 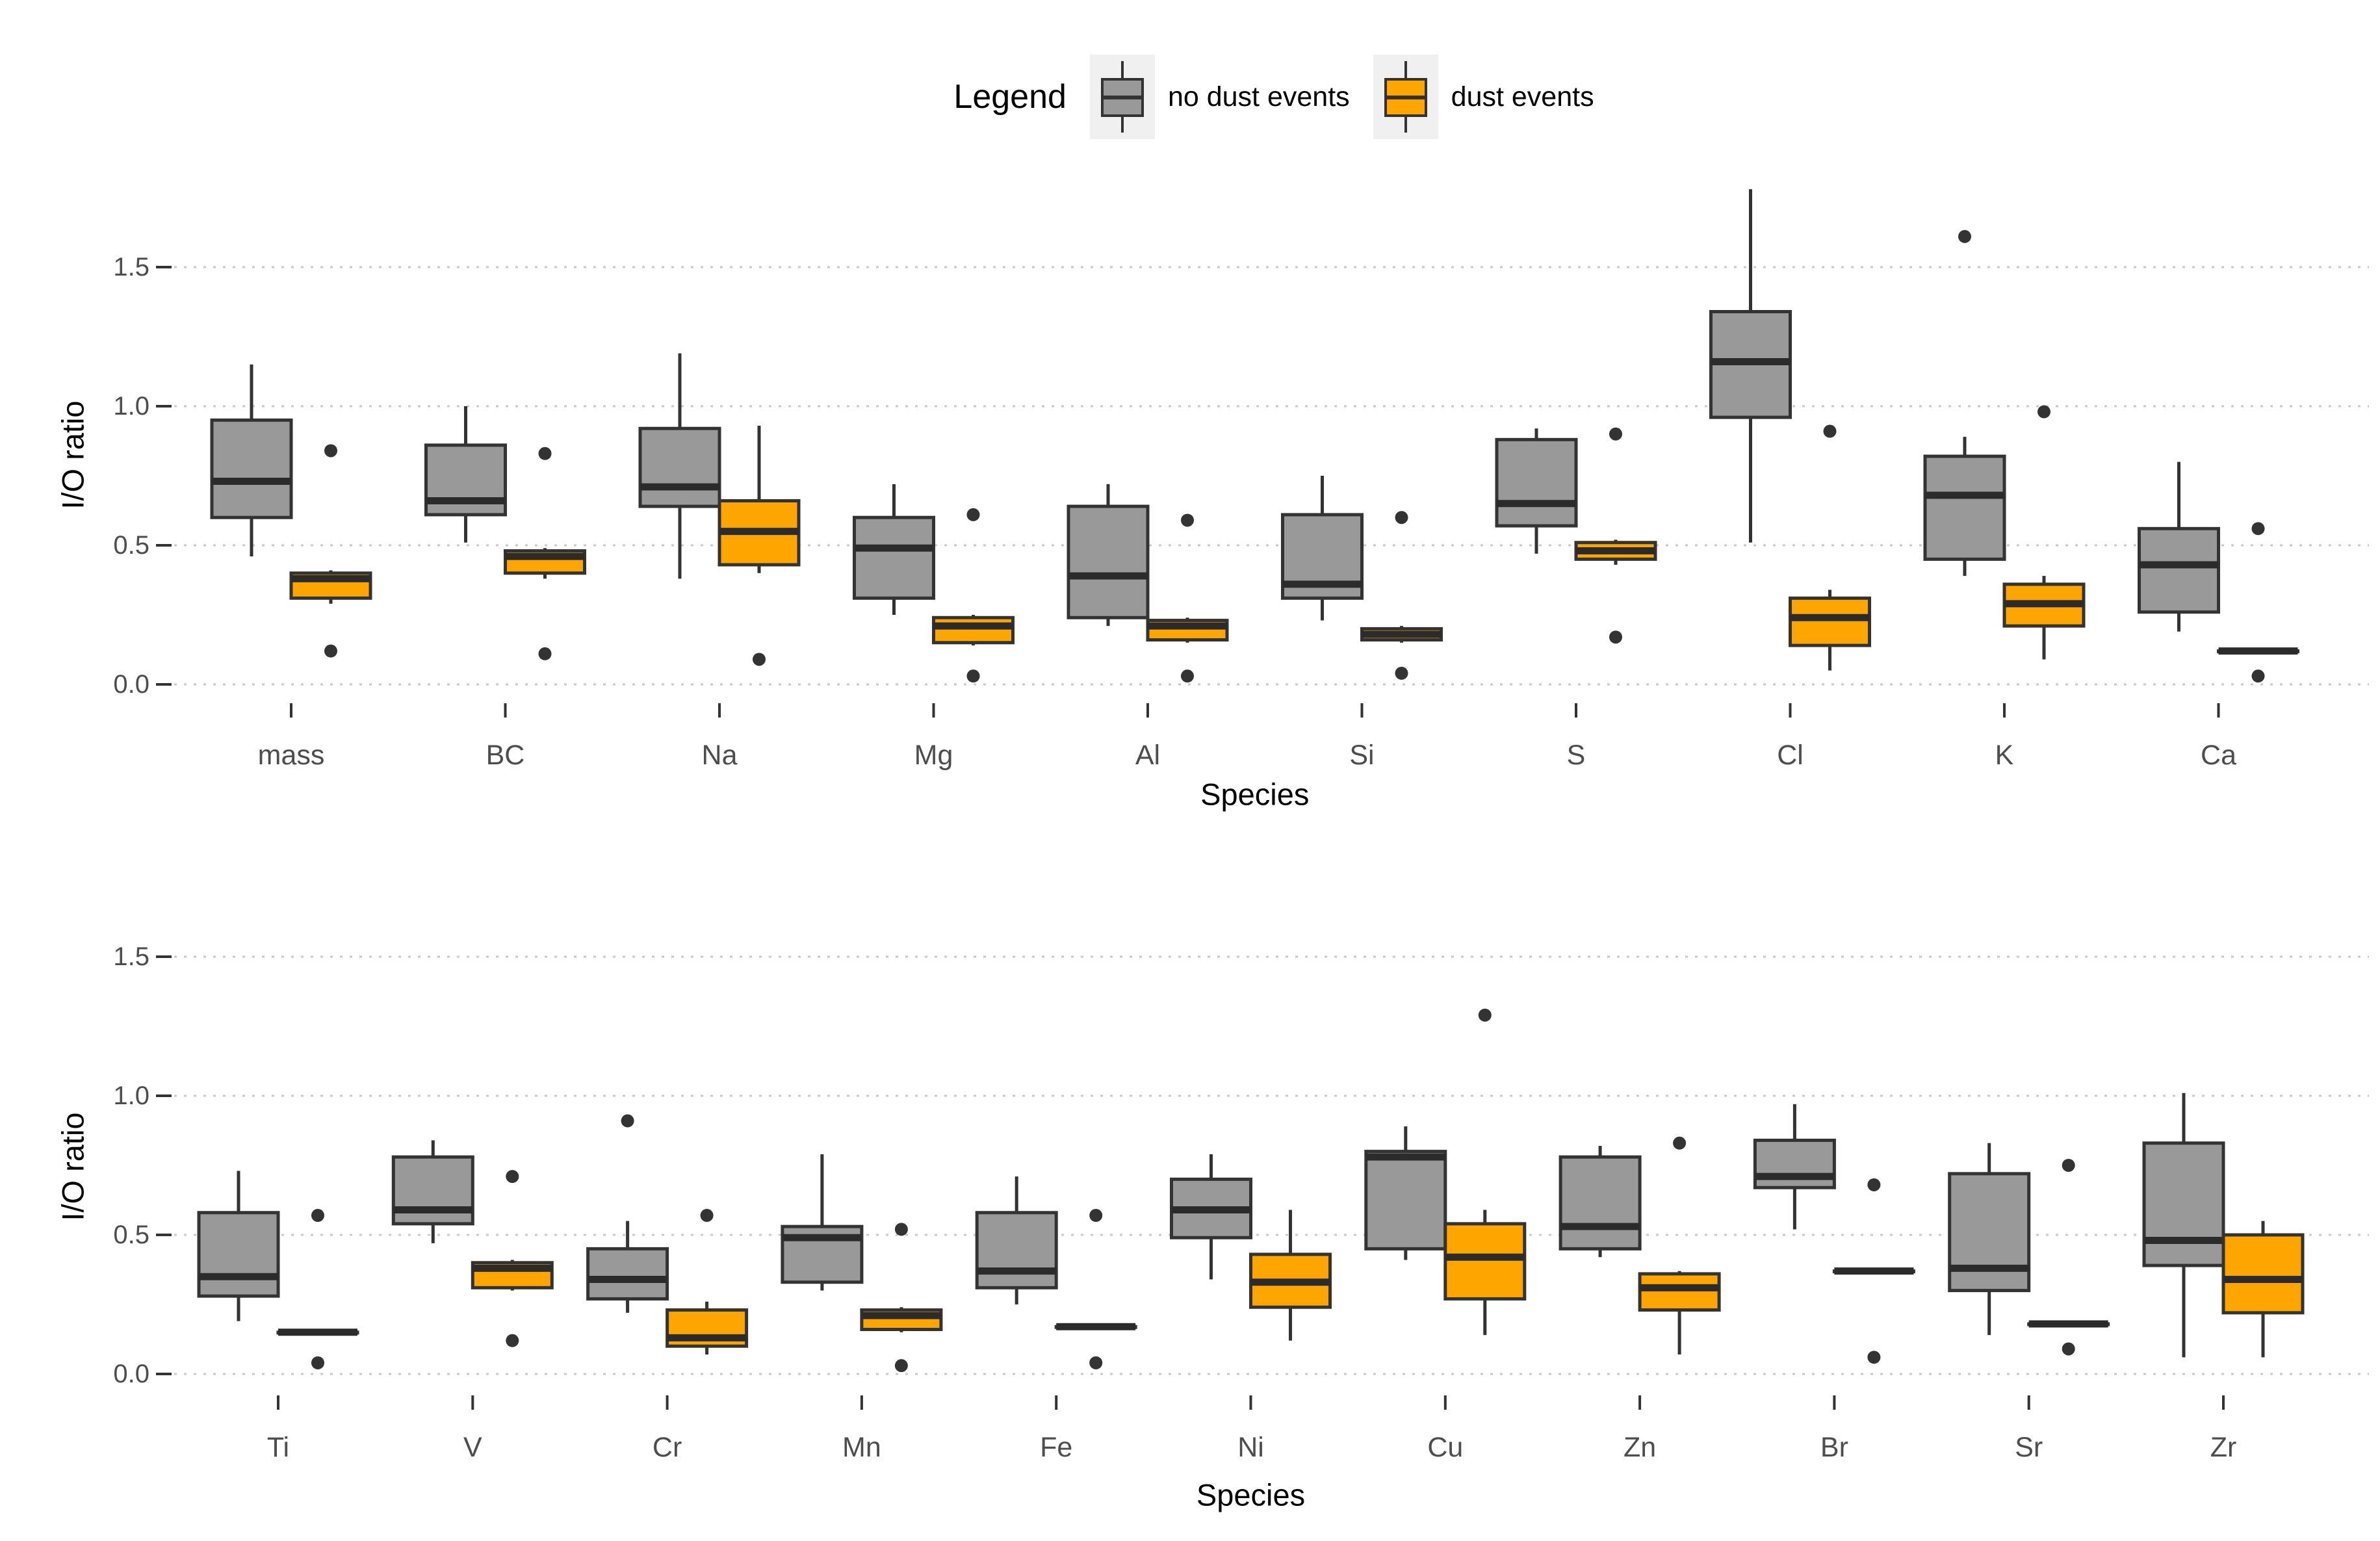 What do you see at coordinates (433, 1190) in the screenshot?
I see `box-bottom-V-no-dust` at bounding box center [433, 1190].